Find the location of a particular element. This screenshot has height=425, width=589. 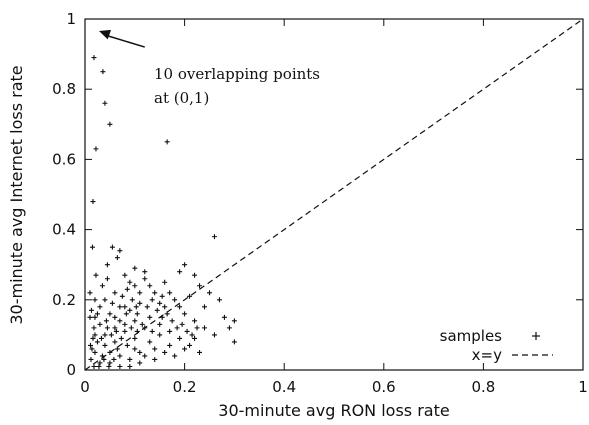

y-tick-label: 1 is located at coordinates (71, 19).